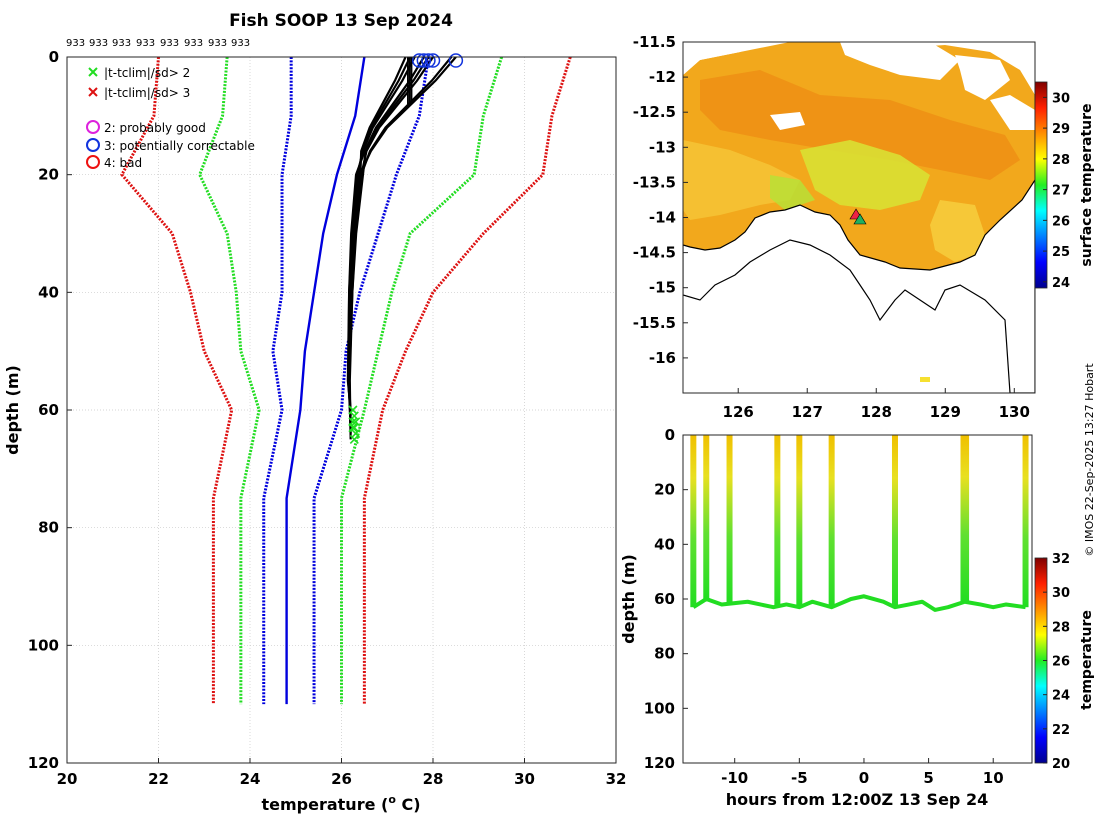  I want to click on profile-xtick-label: 30, so click(524, 779).